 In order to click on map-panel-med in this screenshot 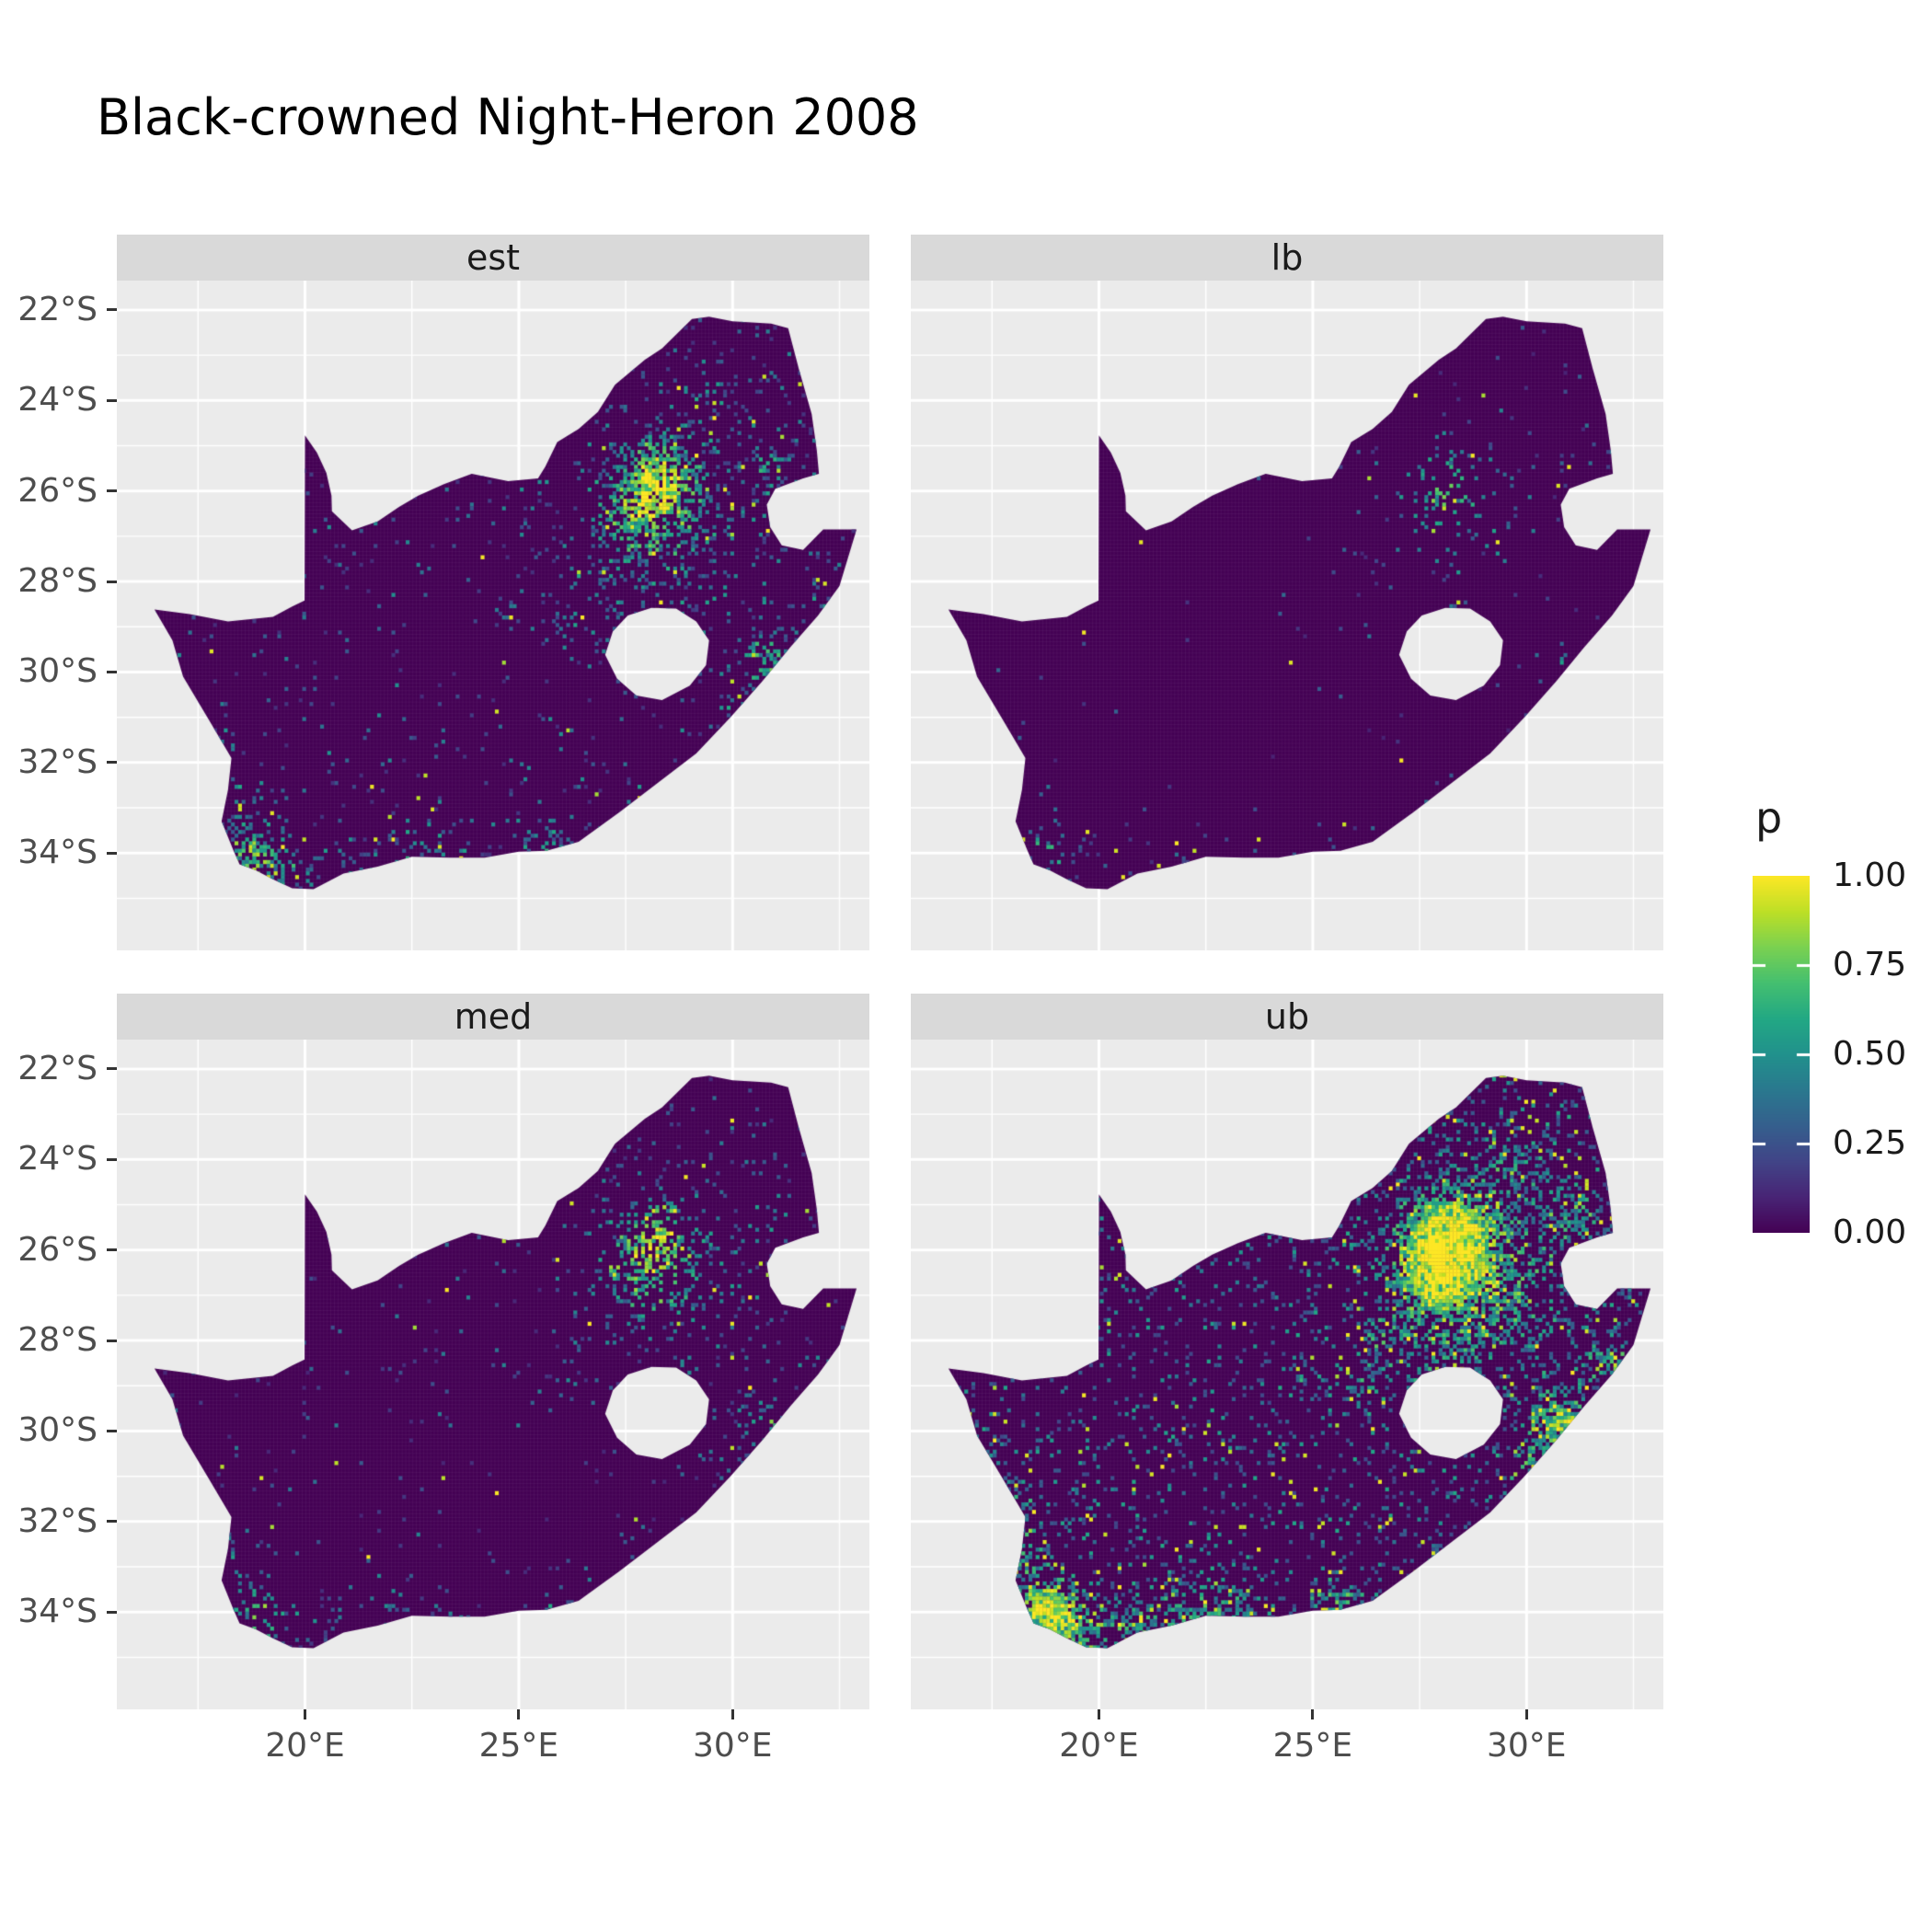, I will do `click(493, 1374)`.